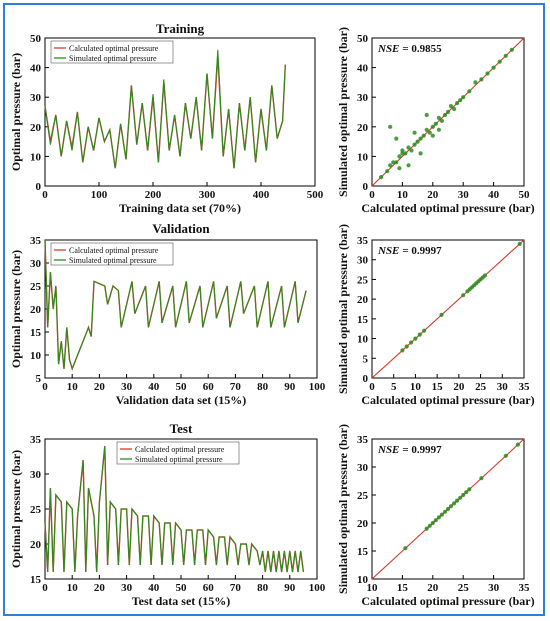 This screenshot has width=550, height=621. What do you see at coordinates (181, 601) in the screenshot?
I see `test_series-xaxis-label: Test data set (15%)` at bounding box center [181, 601].